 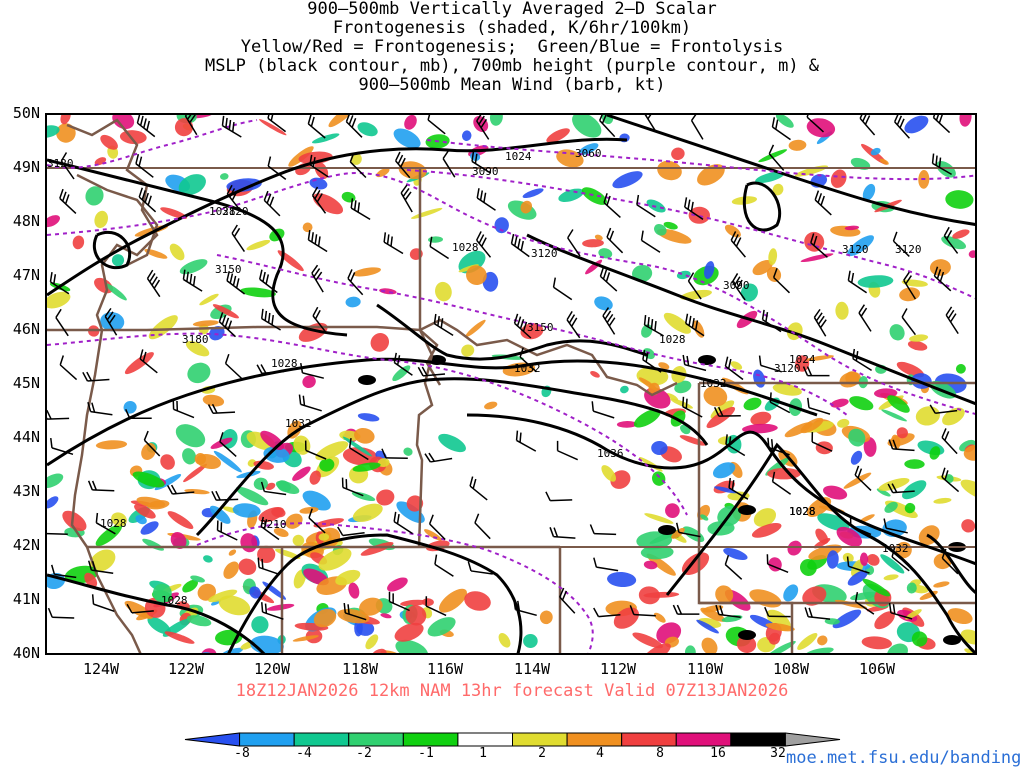 I want to click on mslp-label: 1028, so click(x=802, y=511).